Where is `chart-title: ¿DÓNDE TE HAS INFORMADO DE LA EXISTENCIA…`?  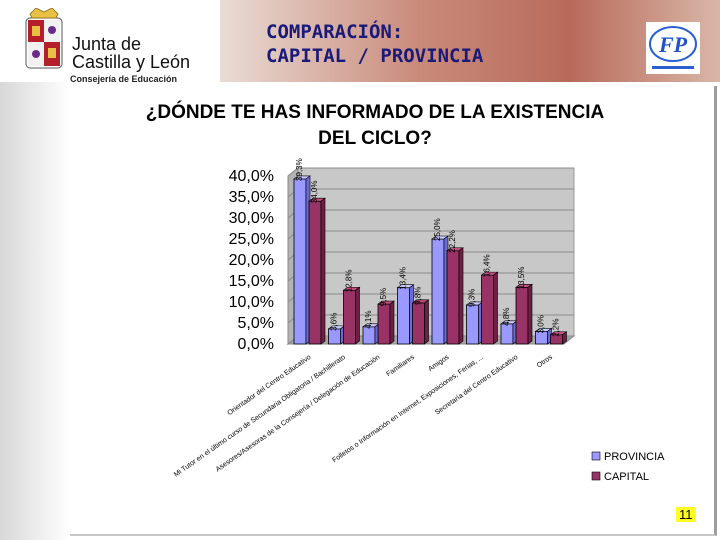
chart-title: ¿DÓNDE TE HAS INFORMADO DE LA EXISTENCIA… is located at coordinates (375, 125).